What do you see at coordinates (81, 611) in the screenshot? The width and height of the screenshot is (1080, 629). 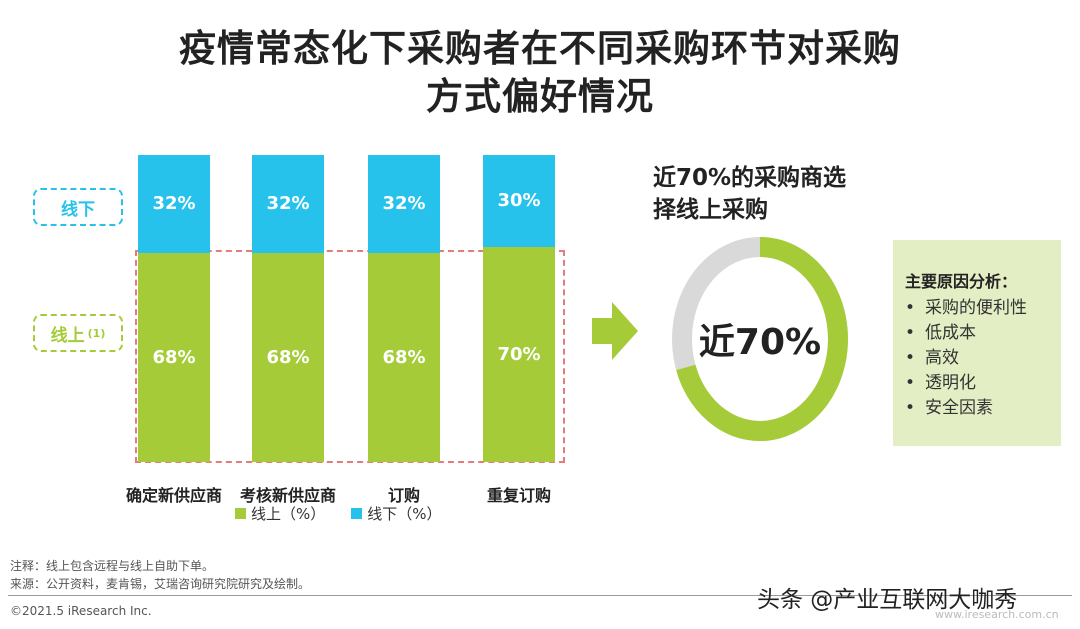 I see `copyright: ©2021.5 iResearch Inc.` at bounding box center [81, 611].